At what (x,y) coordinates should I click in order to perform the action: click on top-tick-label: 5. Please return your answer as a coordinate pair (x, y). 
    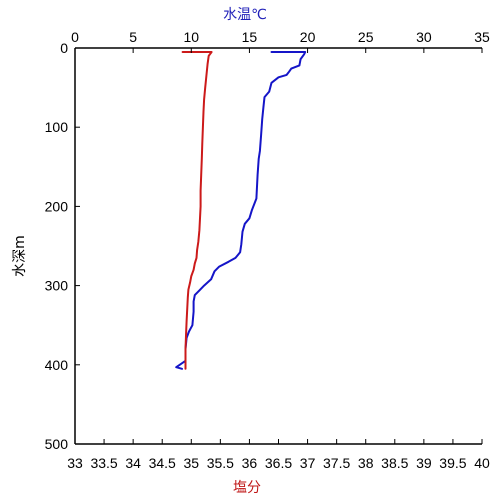
    Looking at the image, I should click on (133, 37).